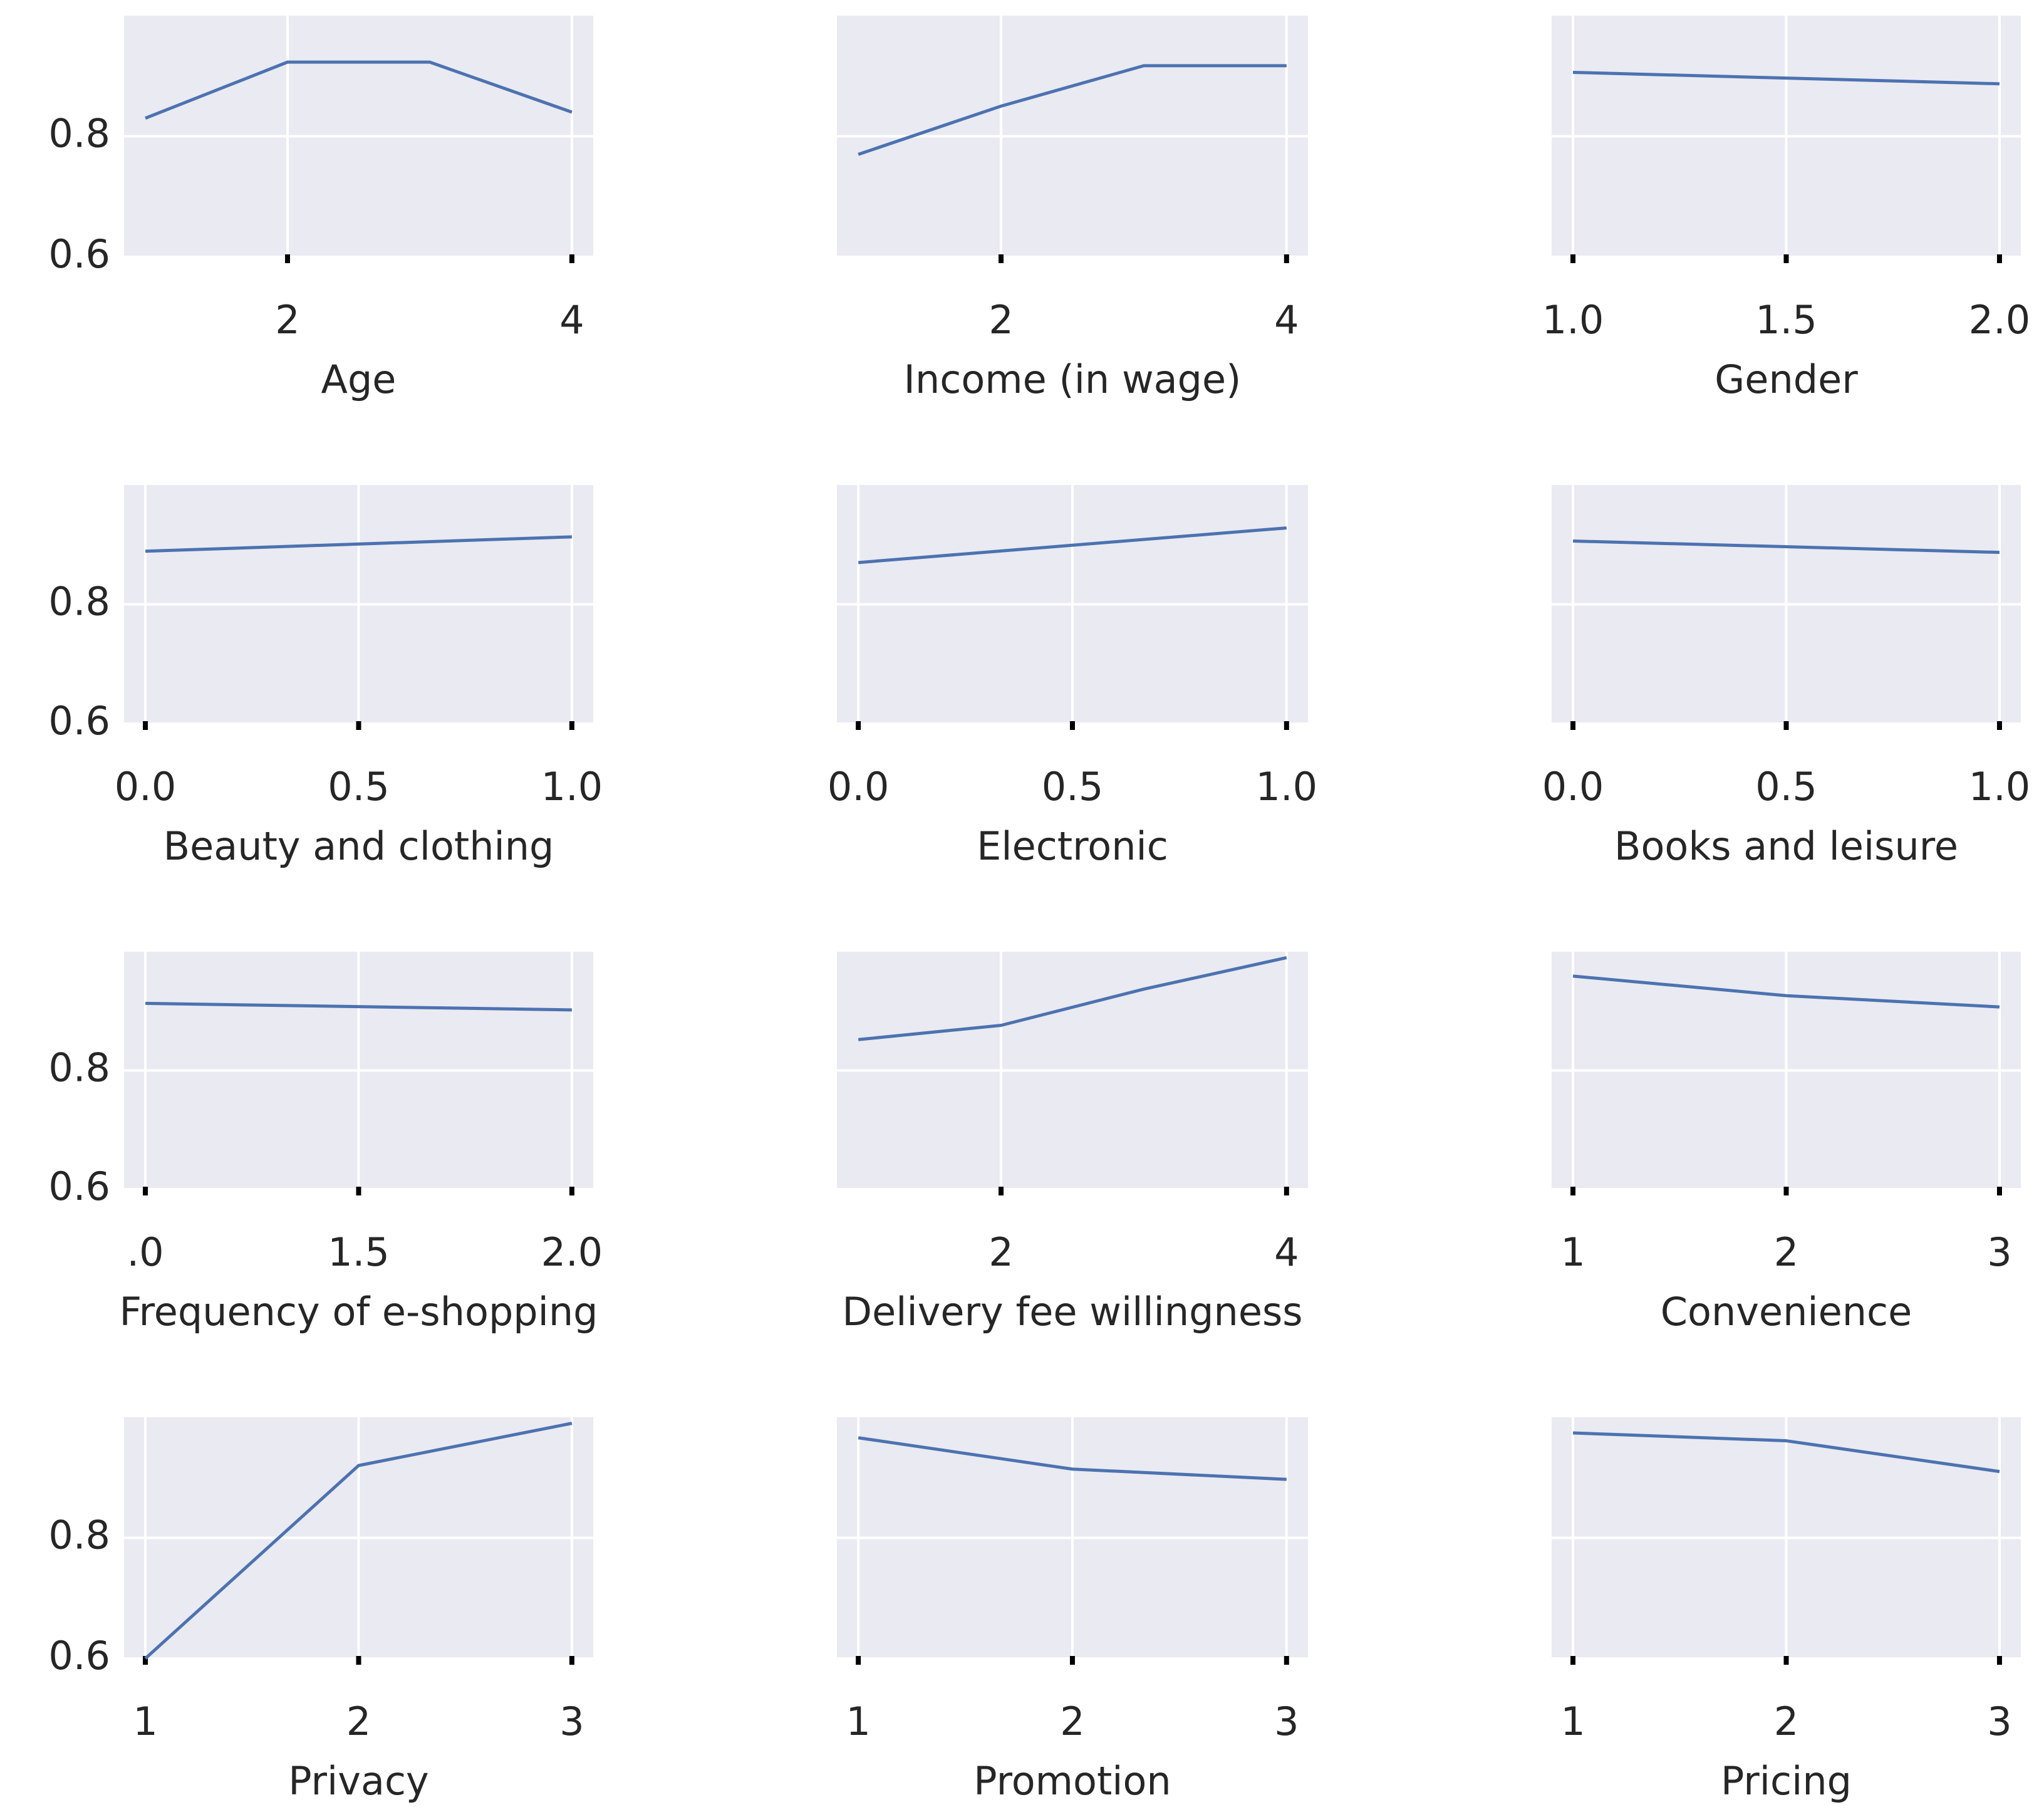 This screenshot has height=1817, width=2044. I want to click on x-axis-label: Delivery fee willingness, so click(1072, 1312).